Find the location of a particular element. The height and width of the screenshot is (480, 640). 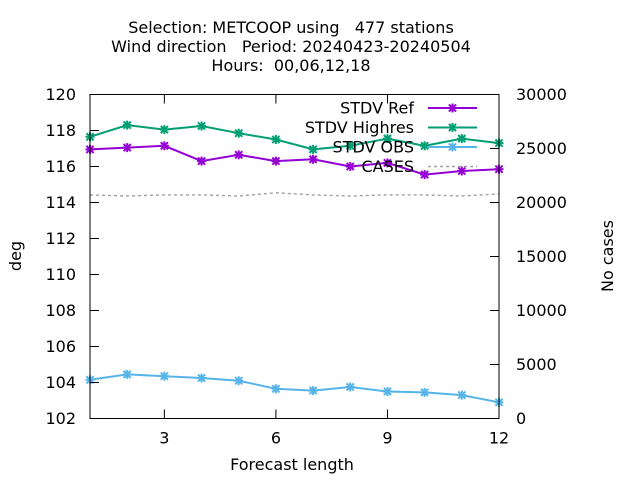

x-tick-label: 6 is located at coordinates (276, 438).